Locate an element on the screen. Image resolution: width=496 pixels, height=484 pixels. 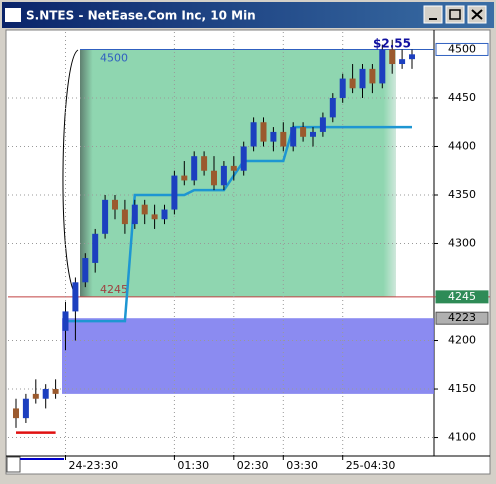
title-bar is located at coordinates (248, 15).